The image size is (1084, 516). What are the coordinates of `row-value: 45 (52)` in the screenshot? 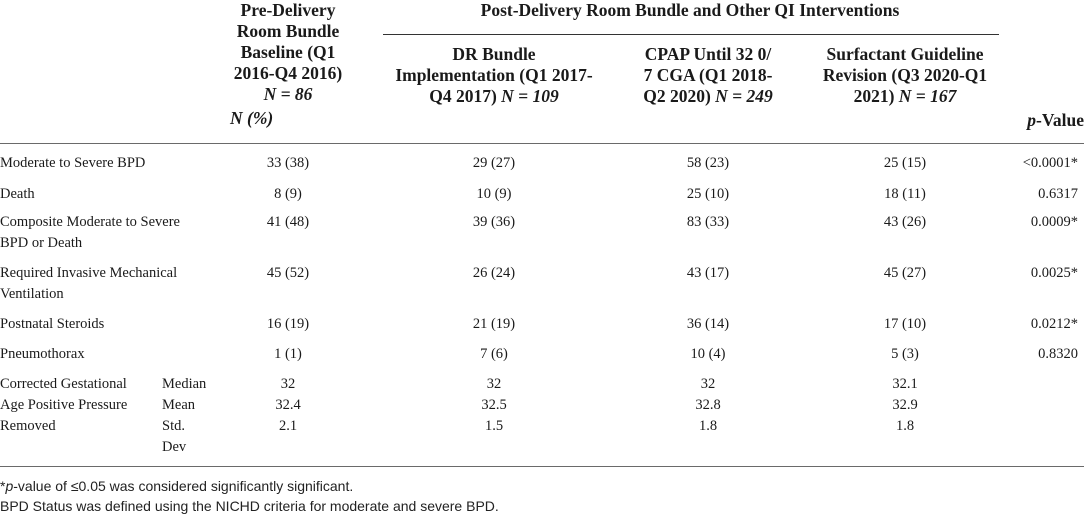 It's located at (288, 273).